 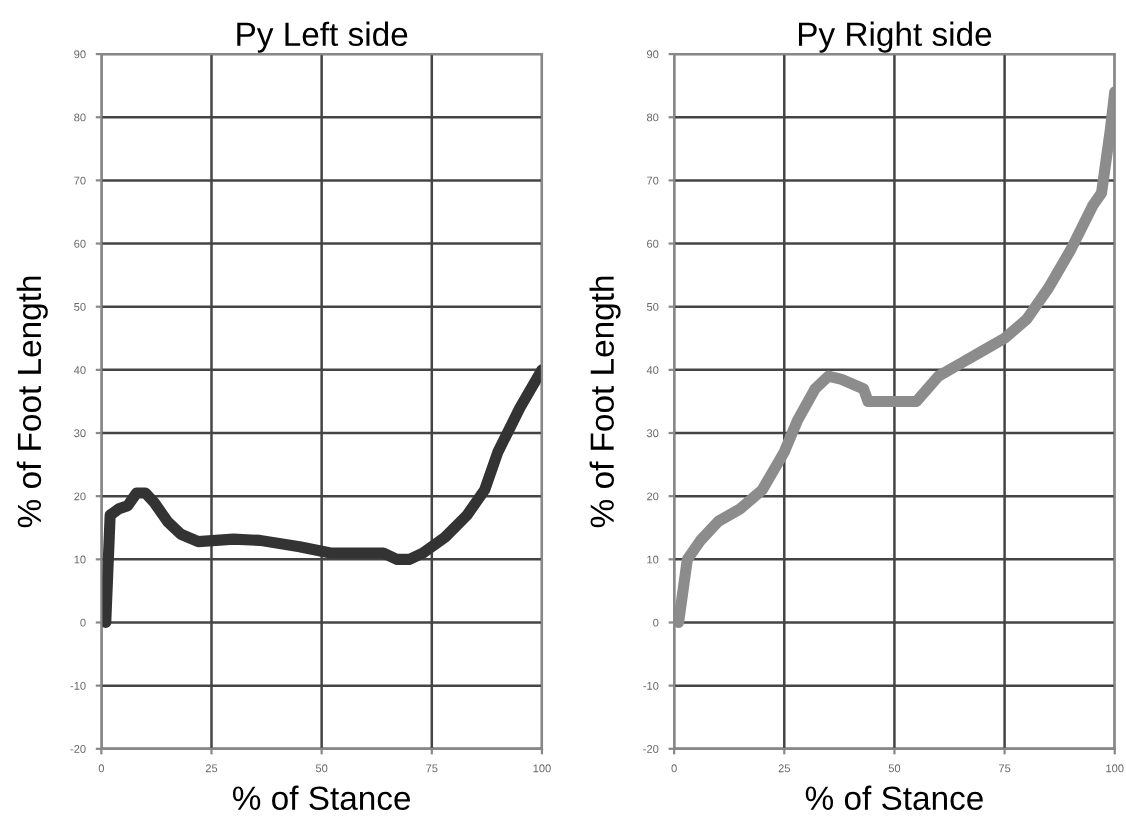 What do you see at coordinates (895, 37) in the screenshot?
I see `chart-title: Py Right side` at bounding box center [895, 37].